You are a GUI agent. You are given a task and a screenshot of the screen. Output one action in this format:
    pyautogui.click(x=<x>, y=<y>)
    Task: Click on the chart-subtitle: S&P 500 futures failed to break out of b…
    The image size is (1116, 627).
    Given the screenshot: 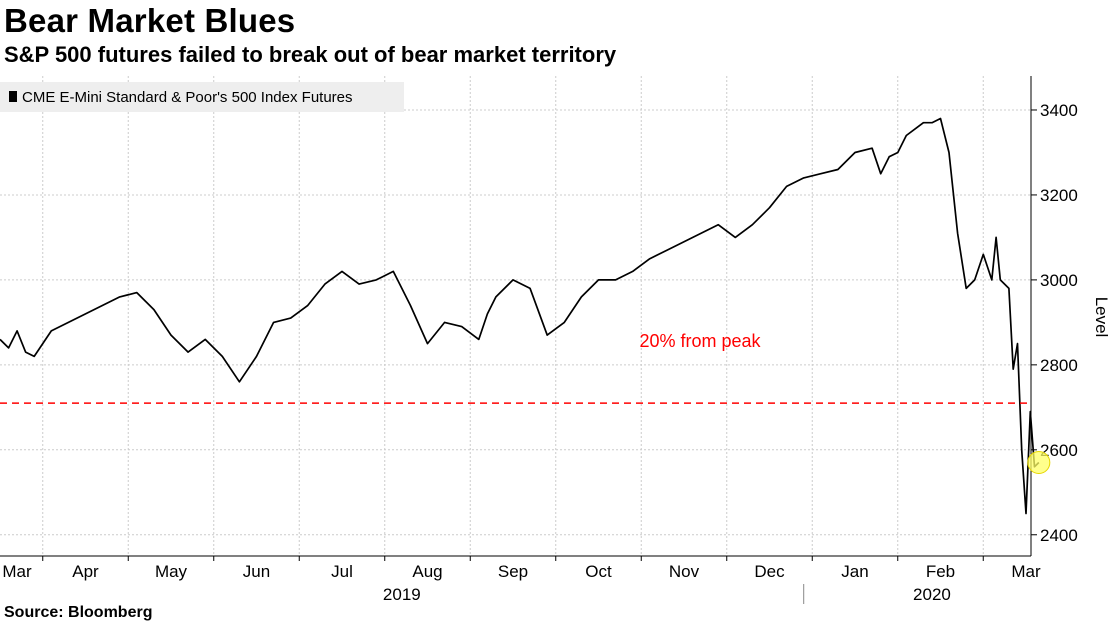 What is the action you would take?
    pyautogui.click(x=310, y=54)
    